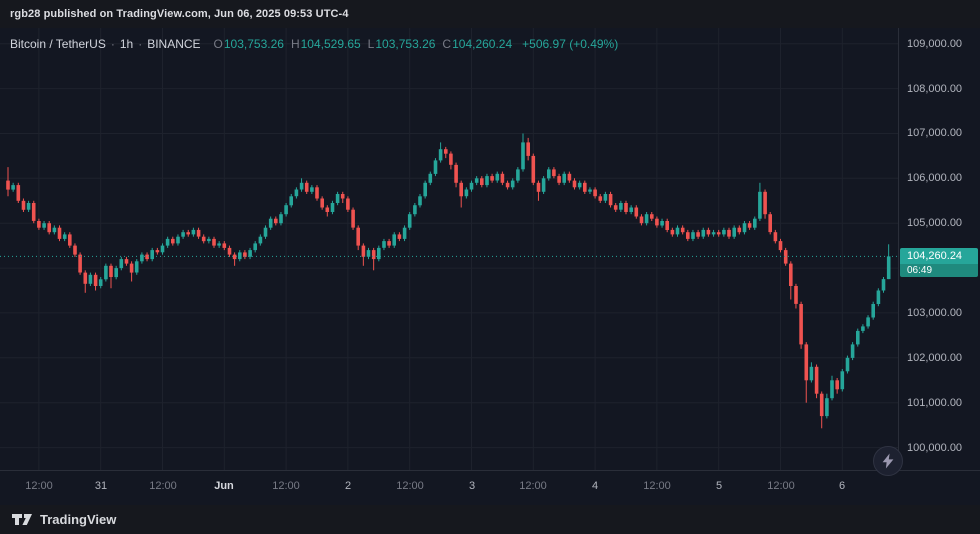 The height and width of the screenshot is (534, 980). I want to click on price-axis-label: 105,000.00, so click(935, 223).